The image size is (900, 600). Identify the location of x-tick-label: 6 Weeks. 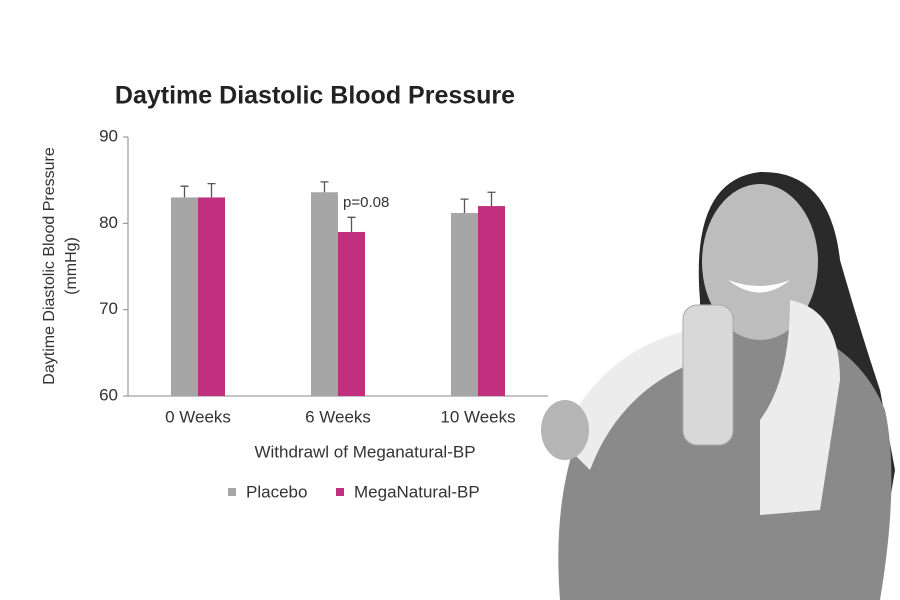
(338, 416).